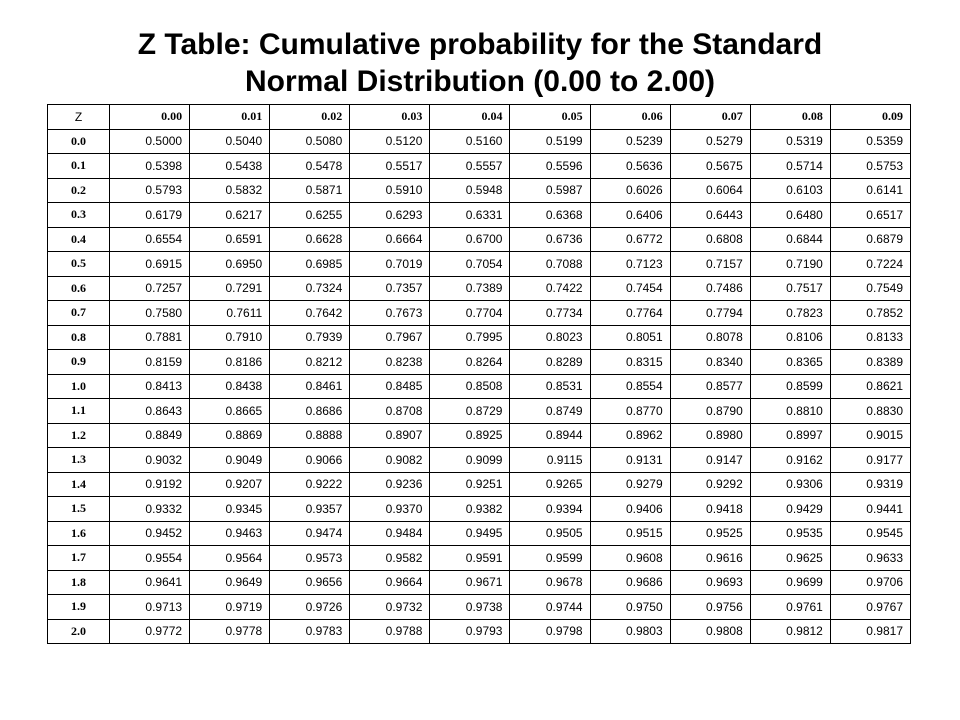 This screenshot has height=720, width=960. Describe the element at coordinates (230, 509) in the screenshot. I see `probability-cell: 0.9345` at that location.